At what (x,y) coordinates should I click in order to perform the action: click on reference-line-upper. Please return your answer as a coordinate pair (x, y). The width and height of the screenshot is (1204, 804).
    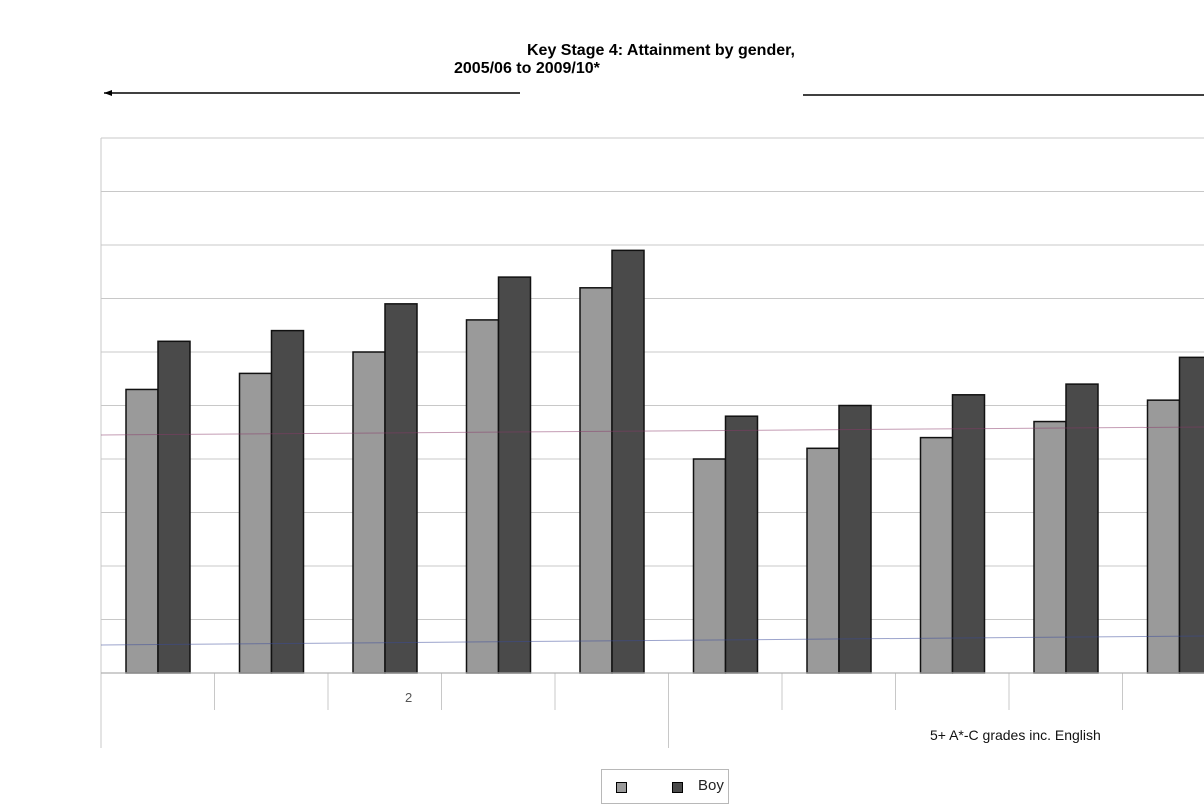
    Looking at the image, I should click on (652, 431).